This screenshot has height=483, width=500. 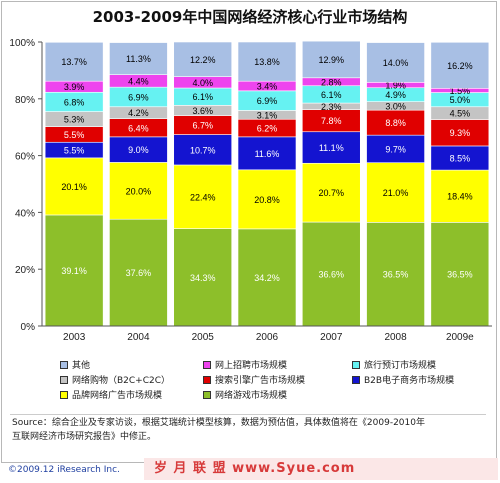 I want to click on data-label: 14.0%, so click(x=396, y=63).